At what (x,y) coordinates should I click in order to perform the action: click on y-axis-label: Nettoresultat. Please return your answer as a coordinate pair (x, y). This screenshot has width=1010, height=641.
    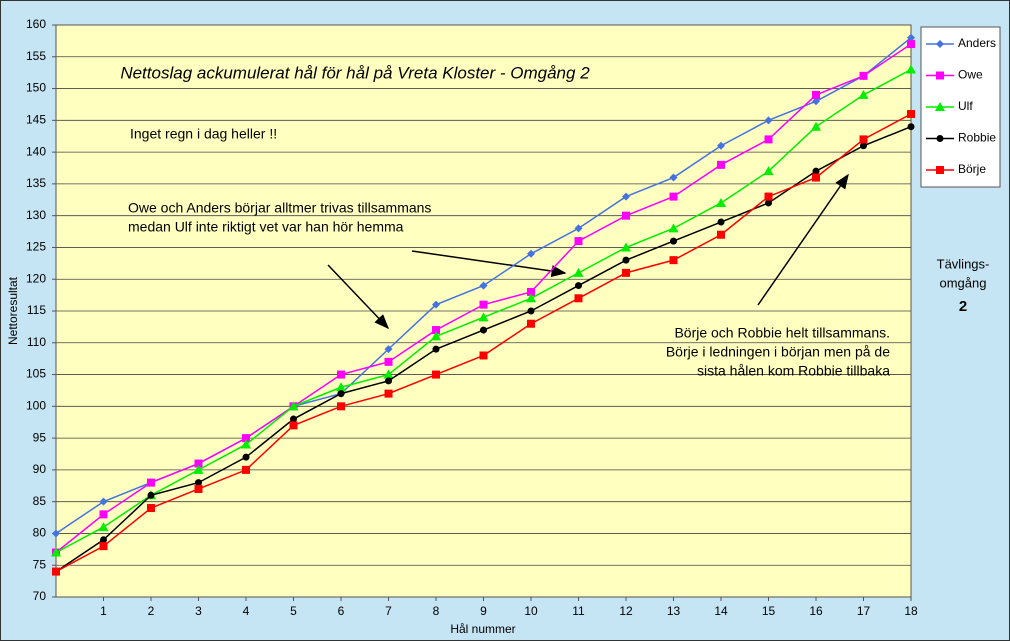
    Looking at the image, I should click on (13, 310).